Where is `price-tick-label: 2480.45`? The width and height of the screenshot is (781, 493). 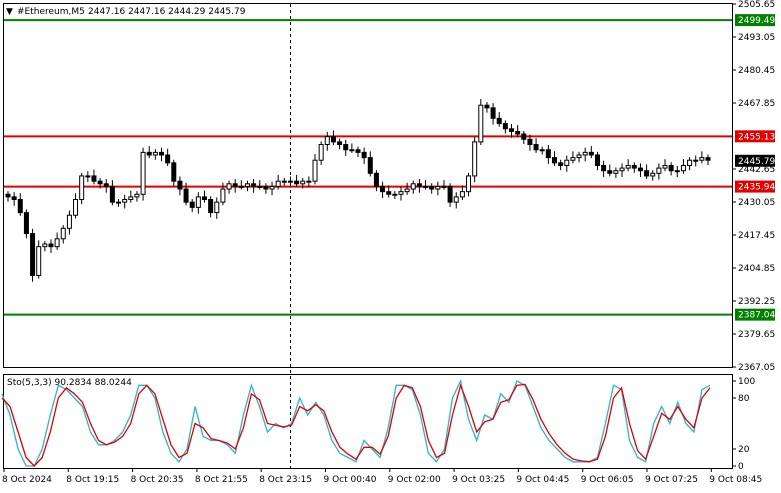
price-tick-label: 2480.45 is located at coordinates (756, 71).